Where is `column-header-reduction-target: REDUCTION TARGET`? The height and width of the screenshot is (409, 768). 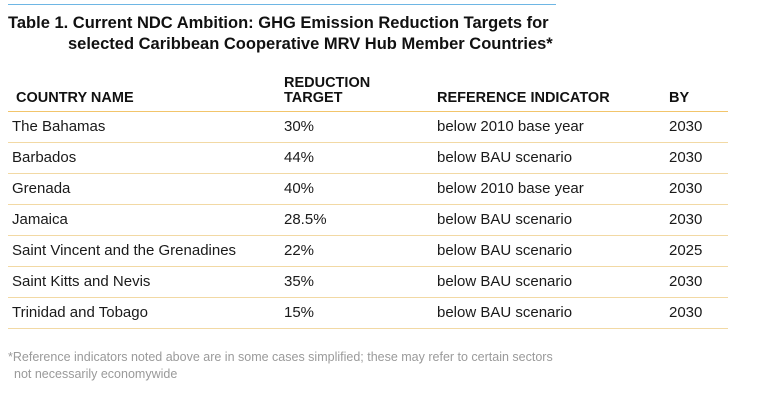
column-header-reduction-target: REDUCTION TARGET is located at coordinates (327, 90).